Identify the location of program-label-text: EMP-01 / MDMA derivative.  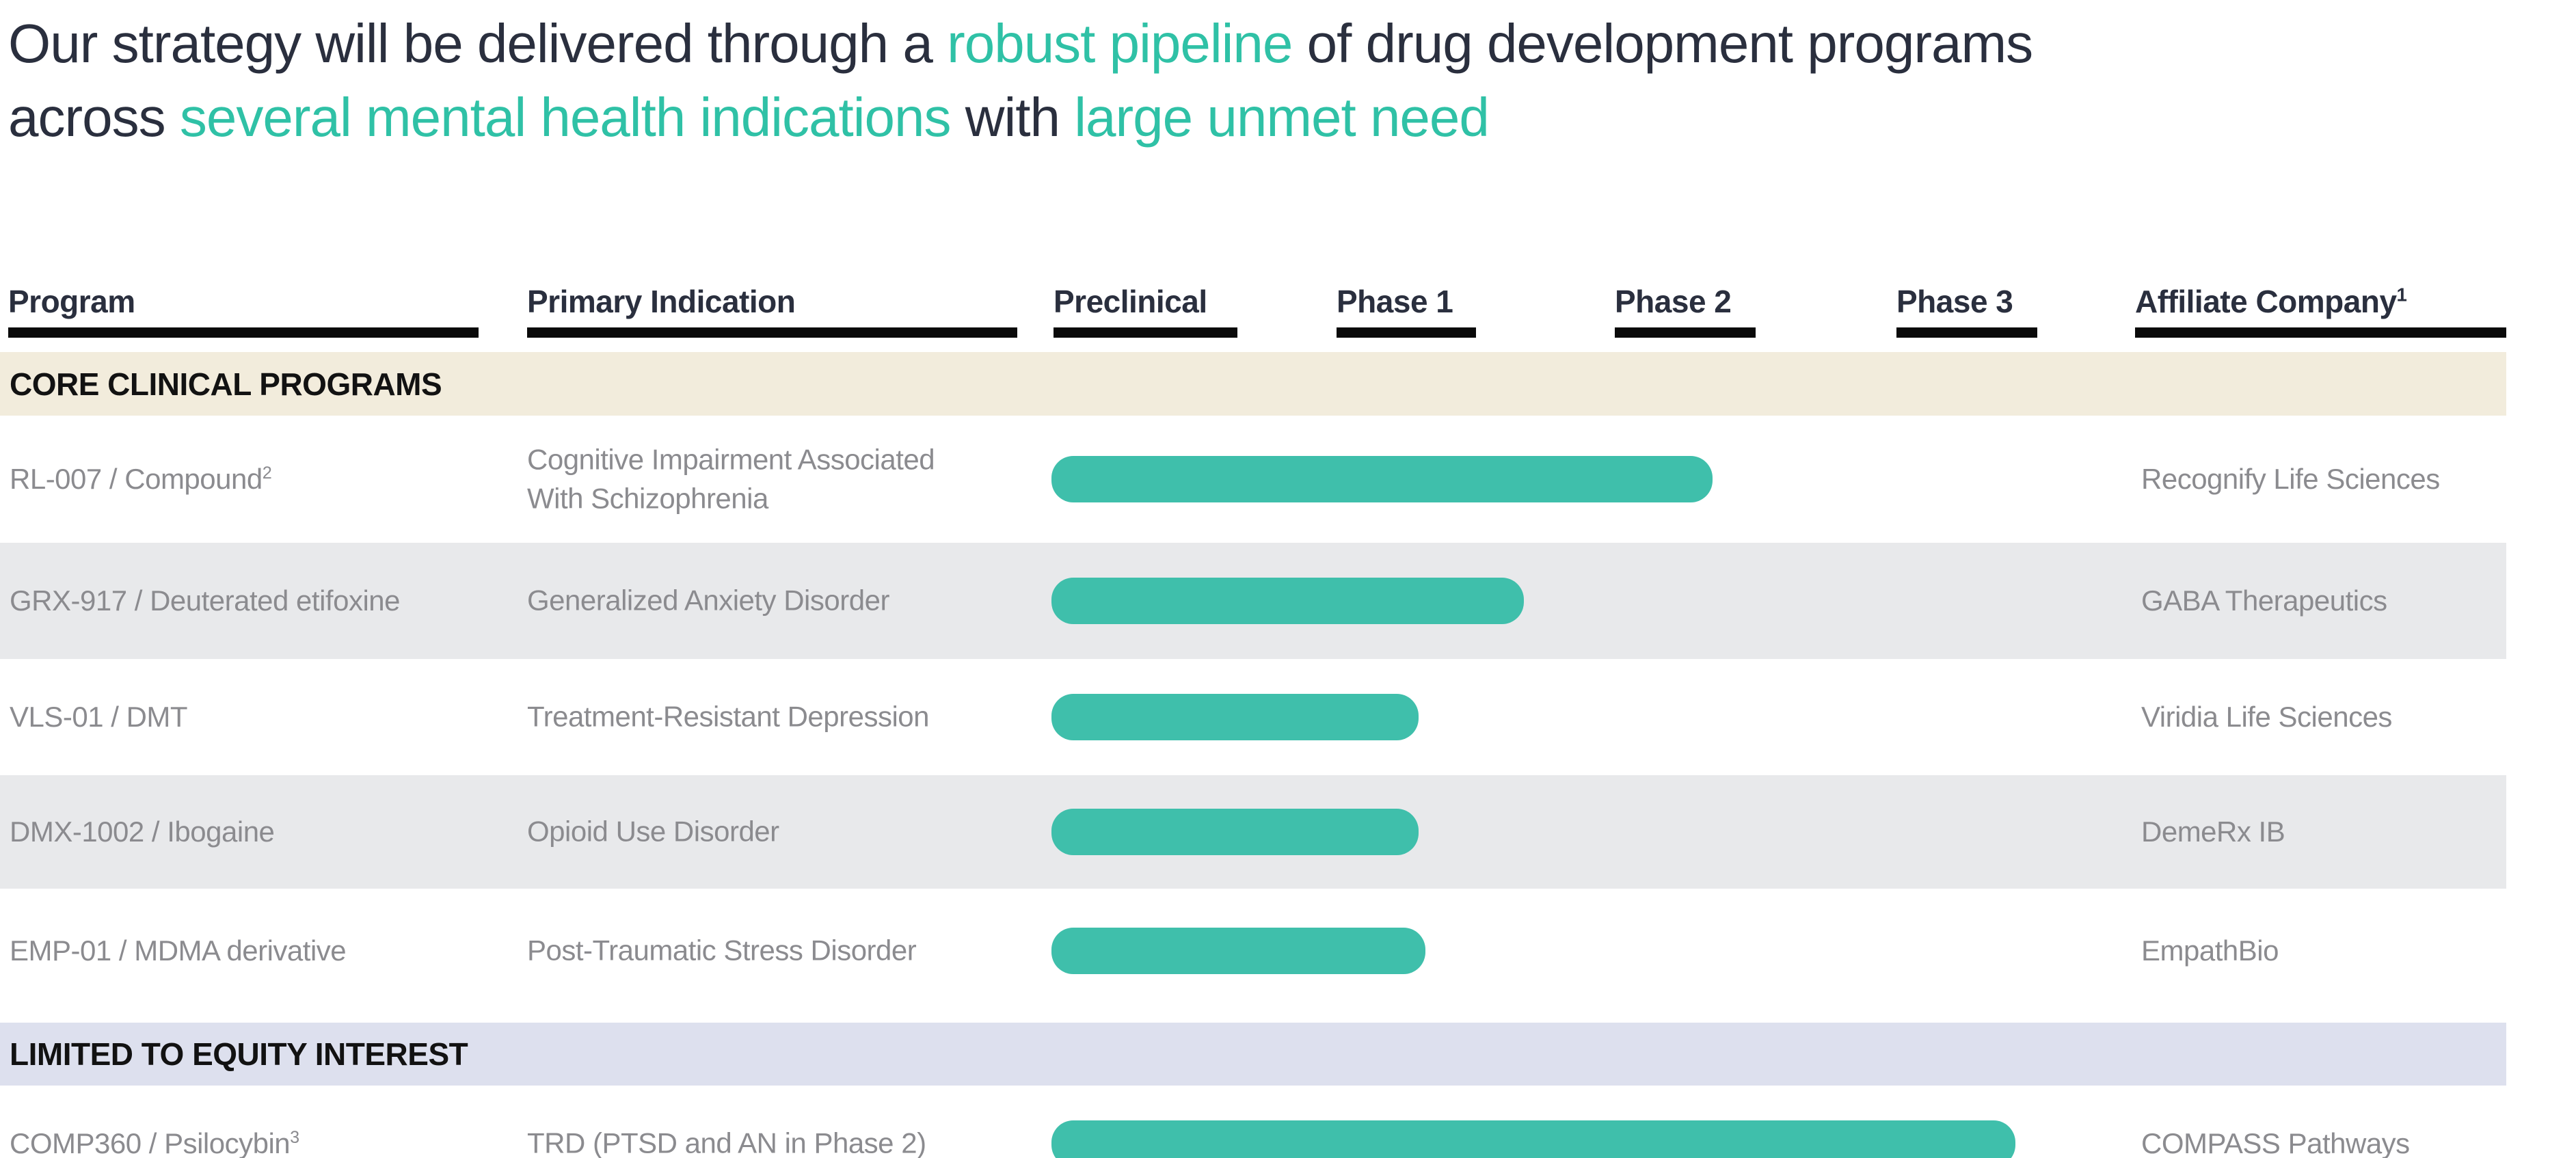
(178, 950).